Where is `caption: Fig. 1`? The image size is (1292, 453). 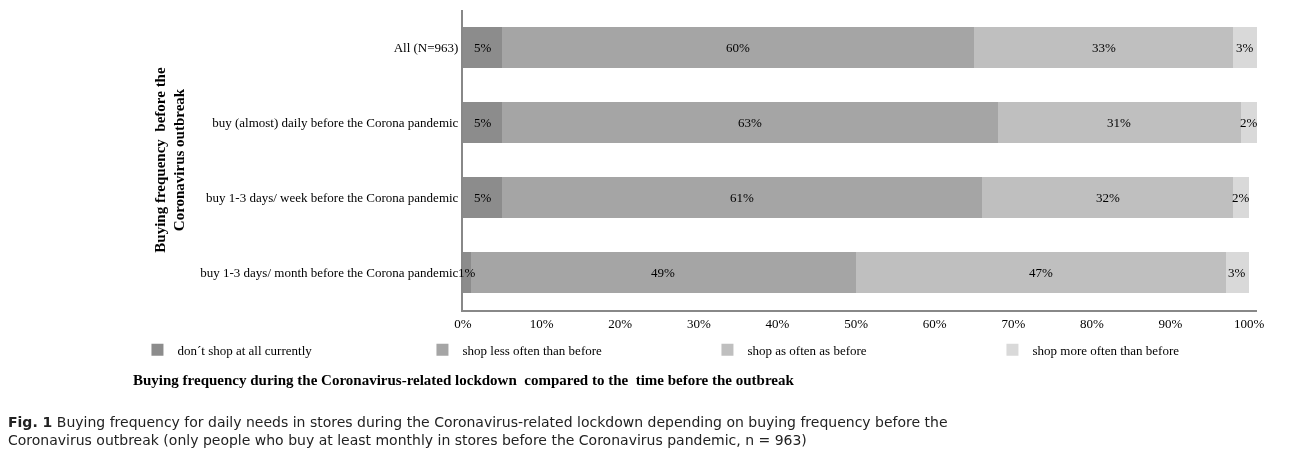 caption: Fig. 1 is located at coordinates (30, 422).